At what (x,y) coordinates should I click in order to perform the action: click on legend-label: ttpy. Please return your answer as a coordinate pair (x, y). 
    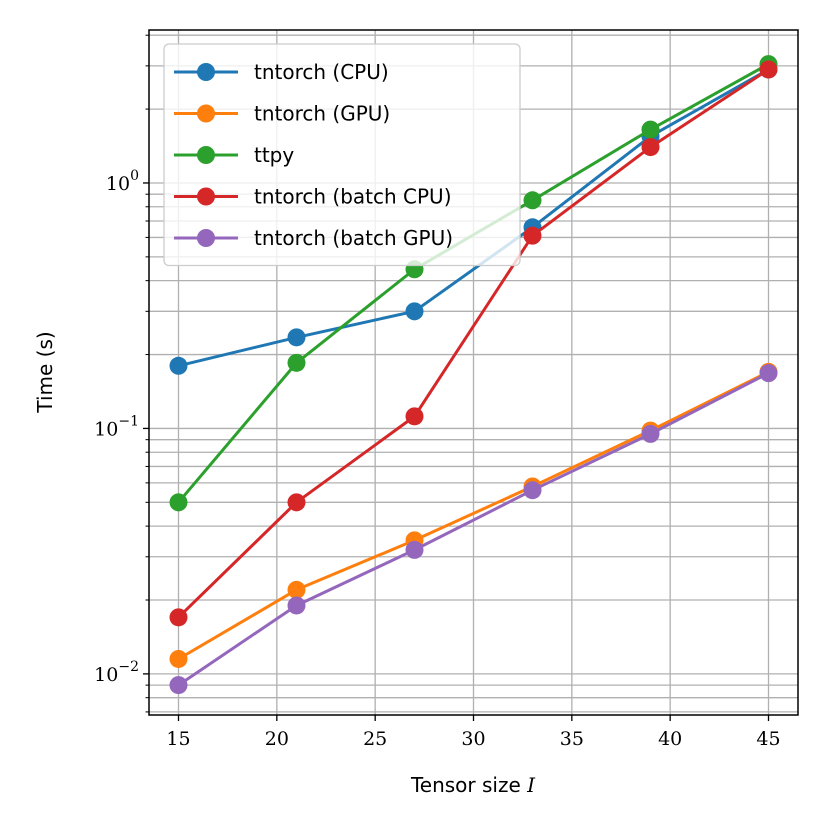
    Looking at the image, I should click on (274, 155).